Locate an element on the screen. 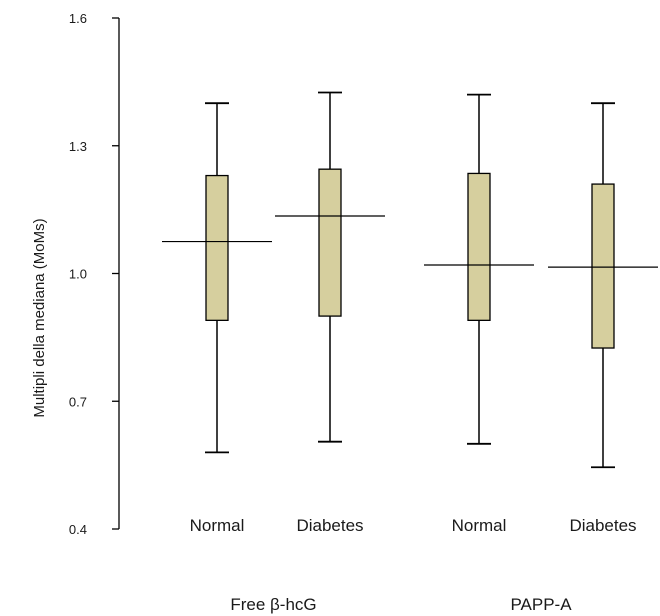 The width and height of the screenshot is (660, 616). y-axis: 0.4 0.7 1.0 1.3 1.6 is located at coordinates (94, 274).